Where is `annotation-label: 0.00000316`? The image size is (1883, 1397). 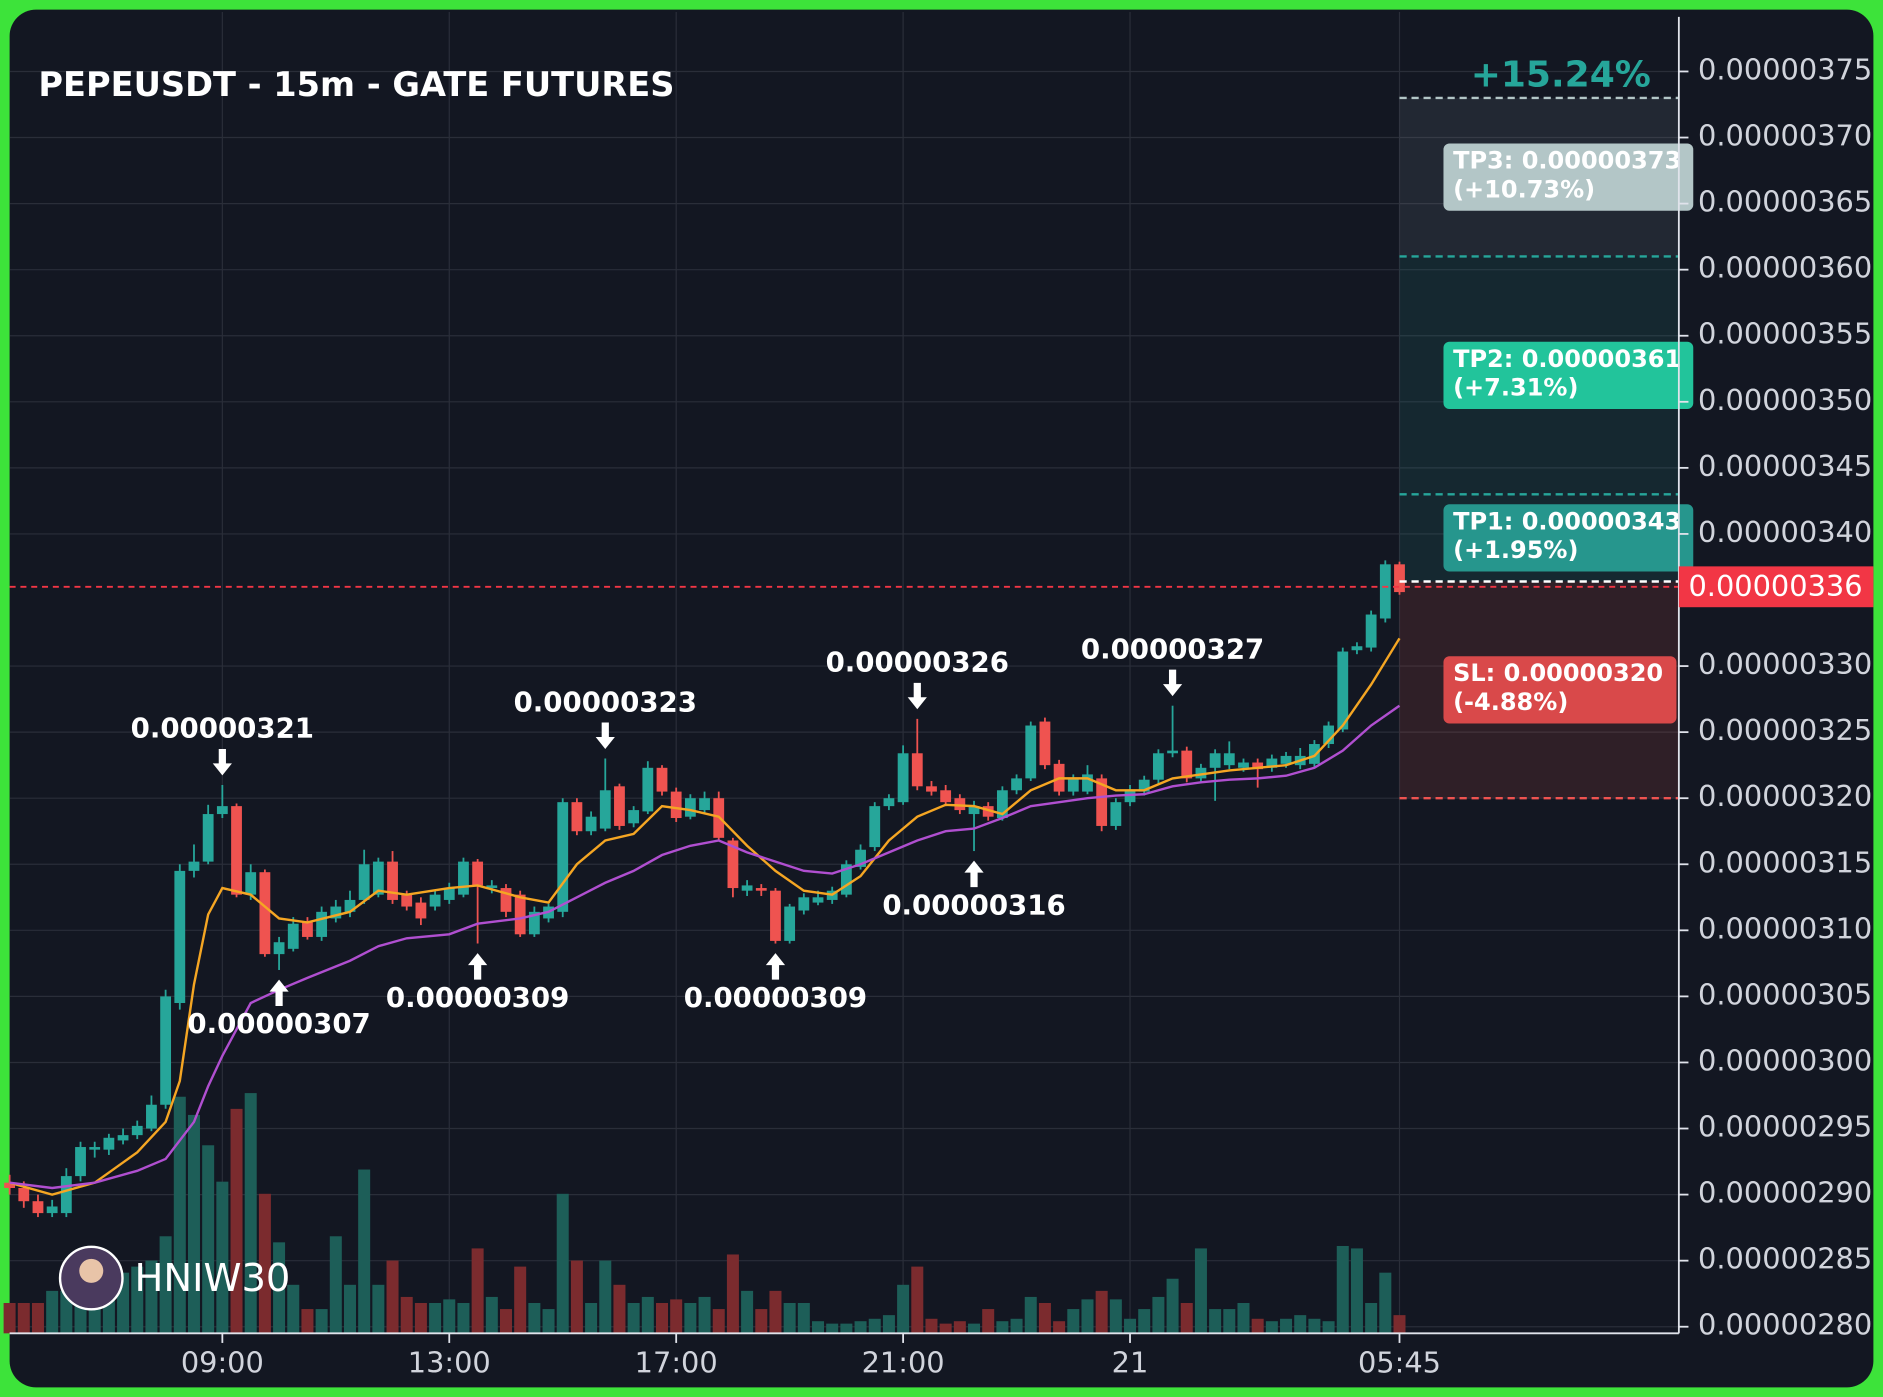
annotation-label: 0.00000316 is located at coordinates (973, 904).